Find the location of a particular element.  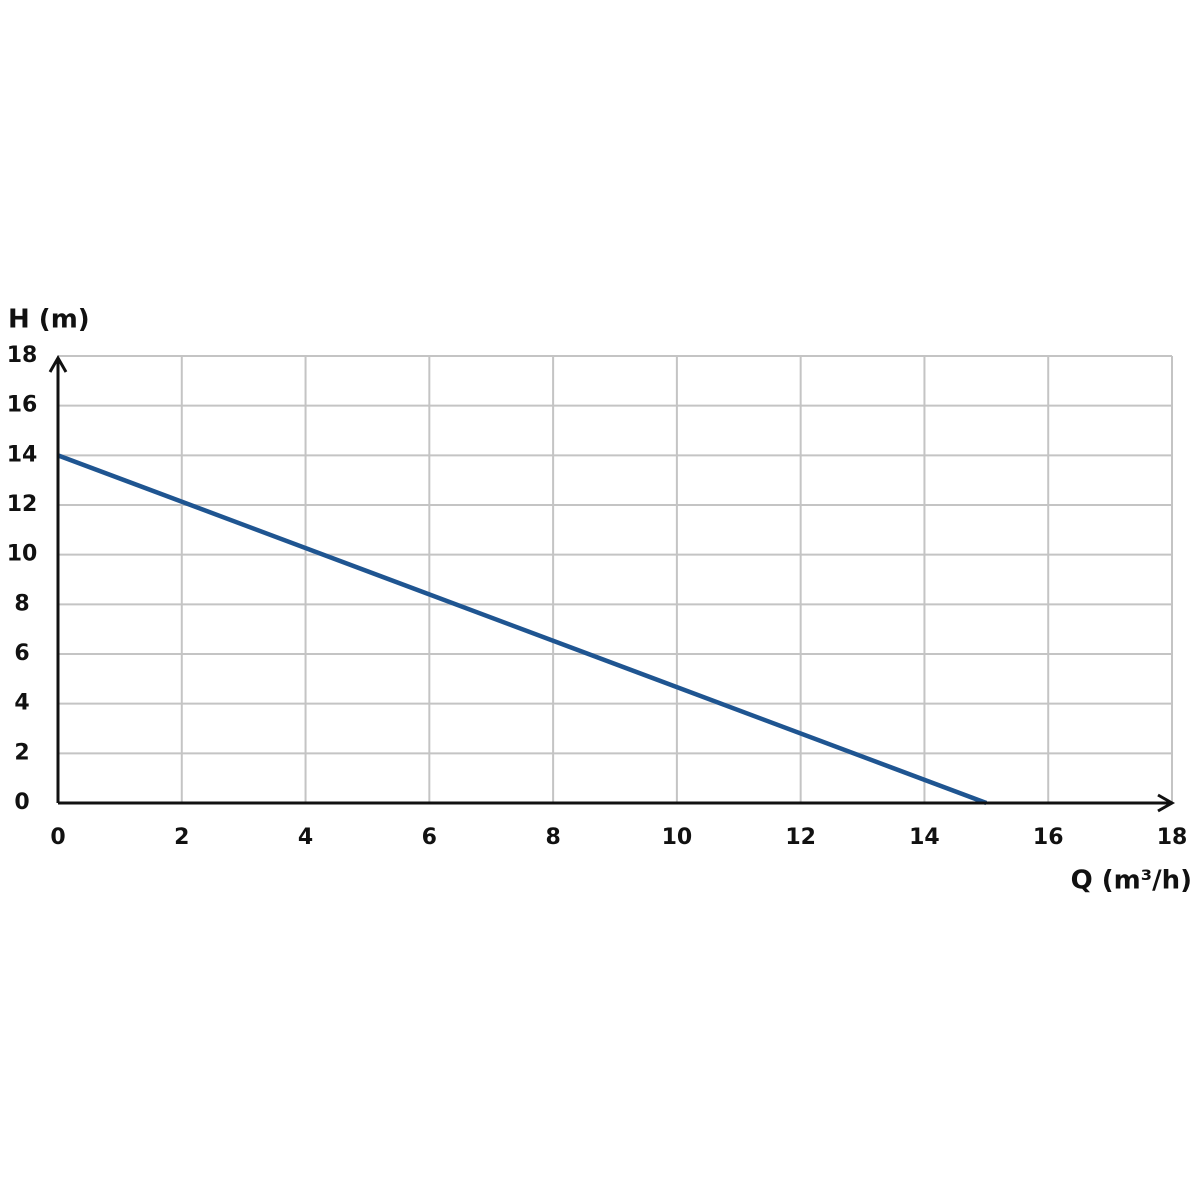

x-tick-label: 0 is located at coordinates (57, 837).